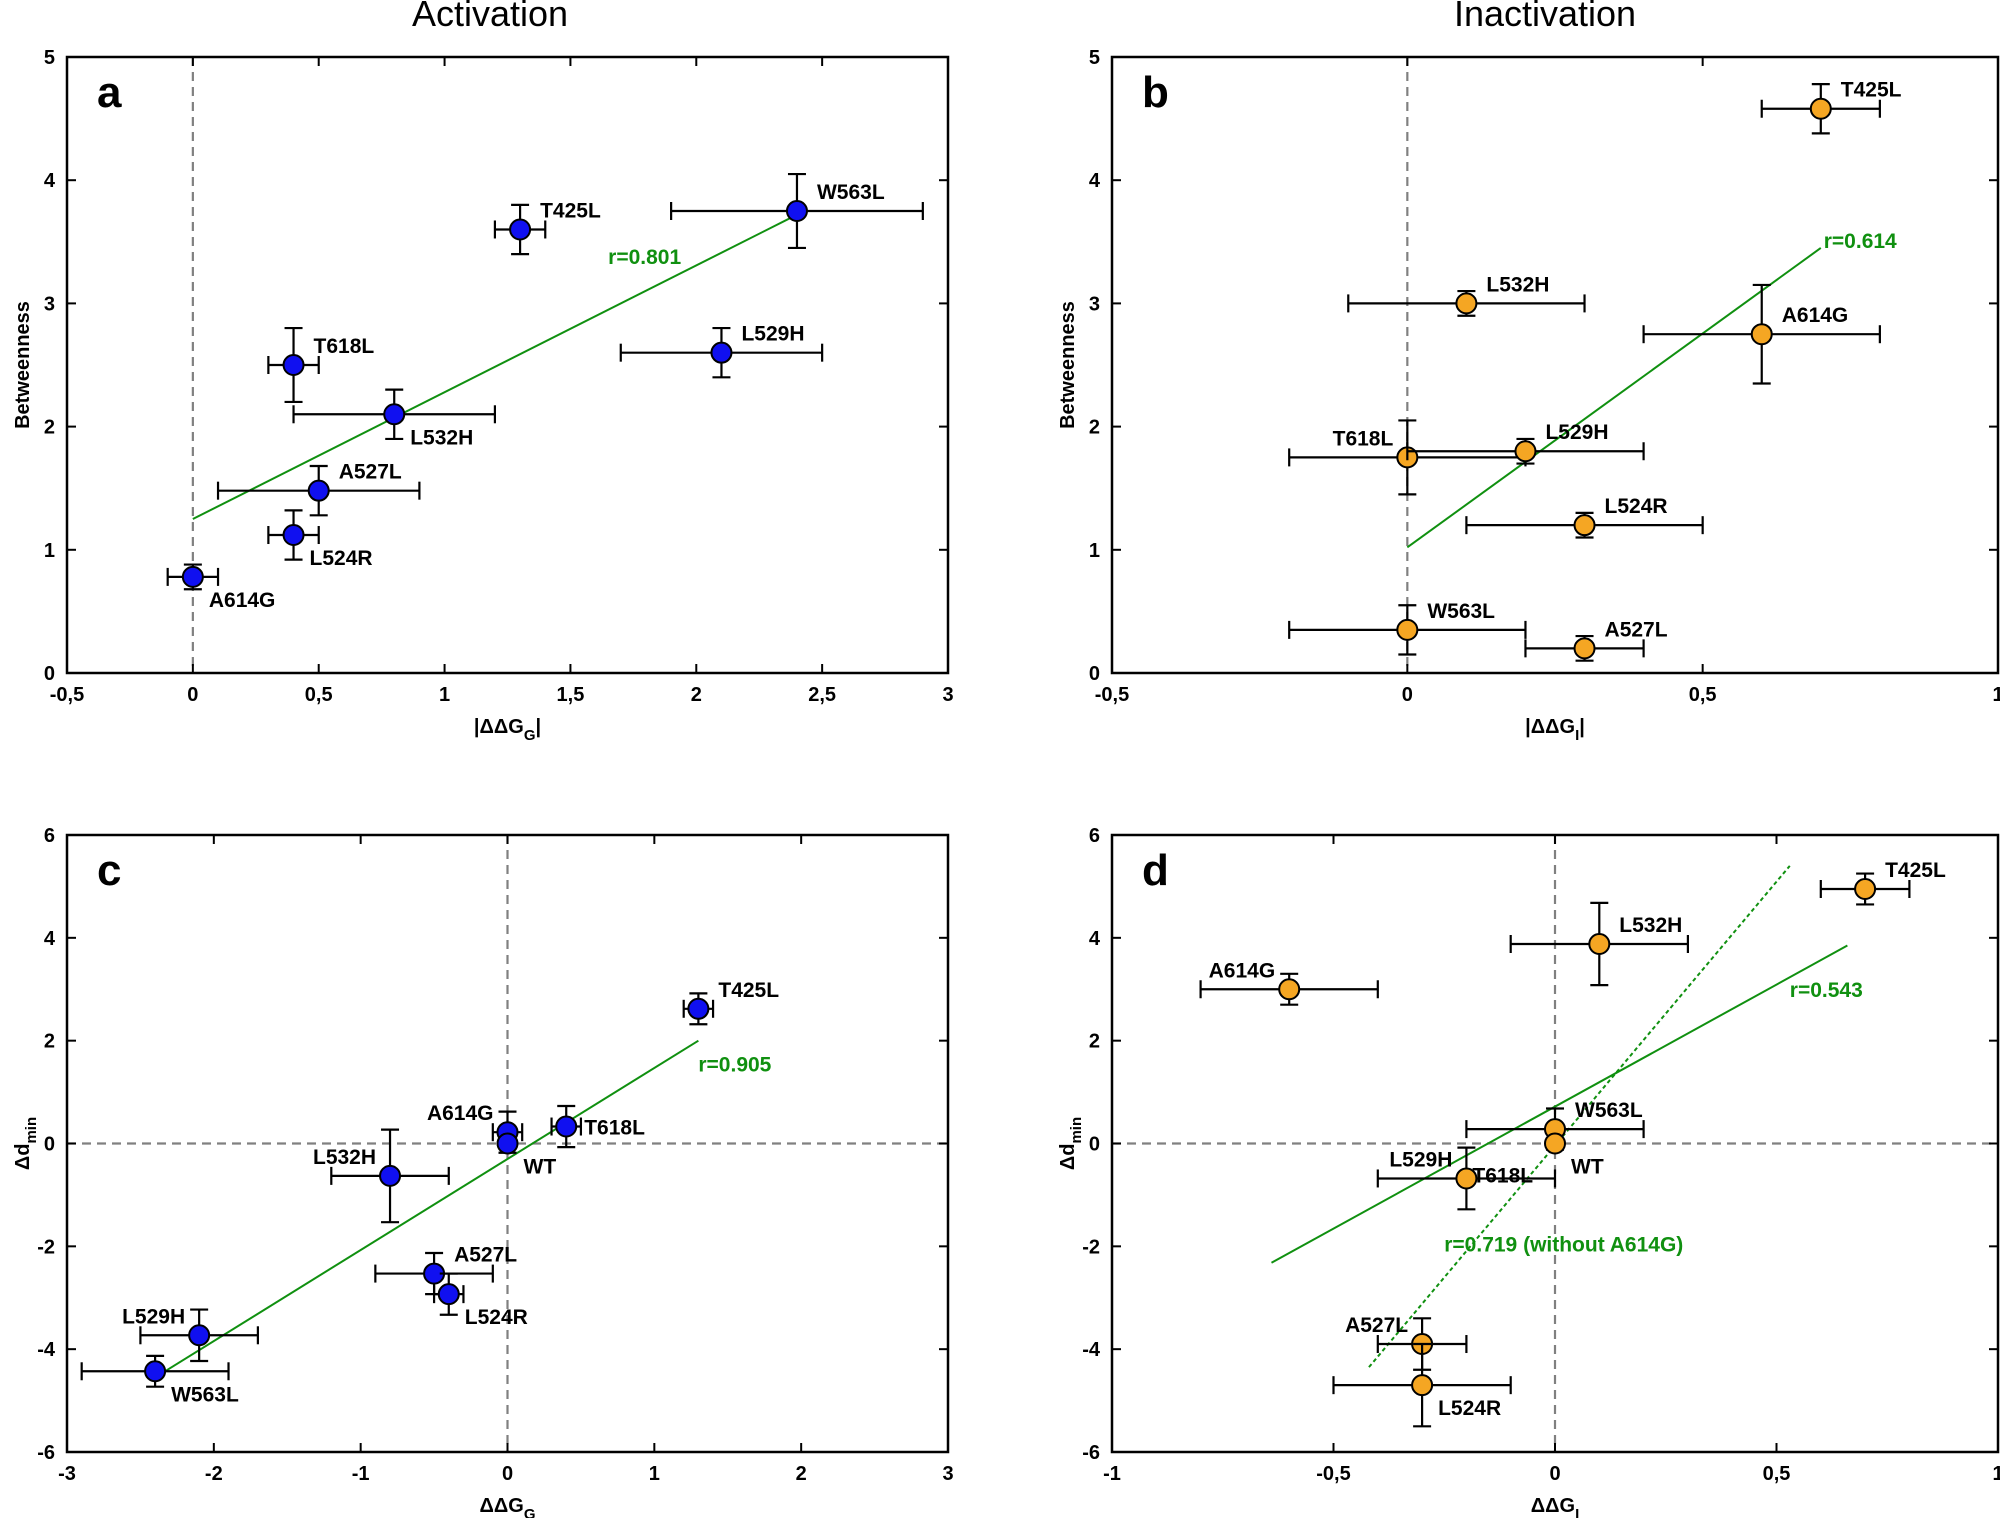  Describe the element at coordinates (1650, 925) in the screenshot. I see `panel-d-l532h-label: L532H` at that location.